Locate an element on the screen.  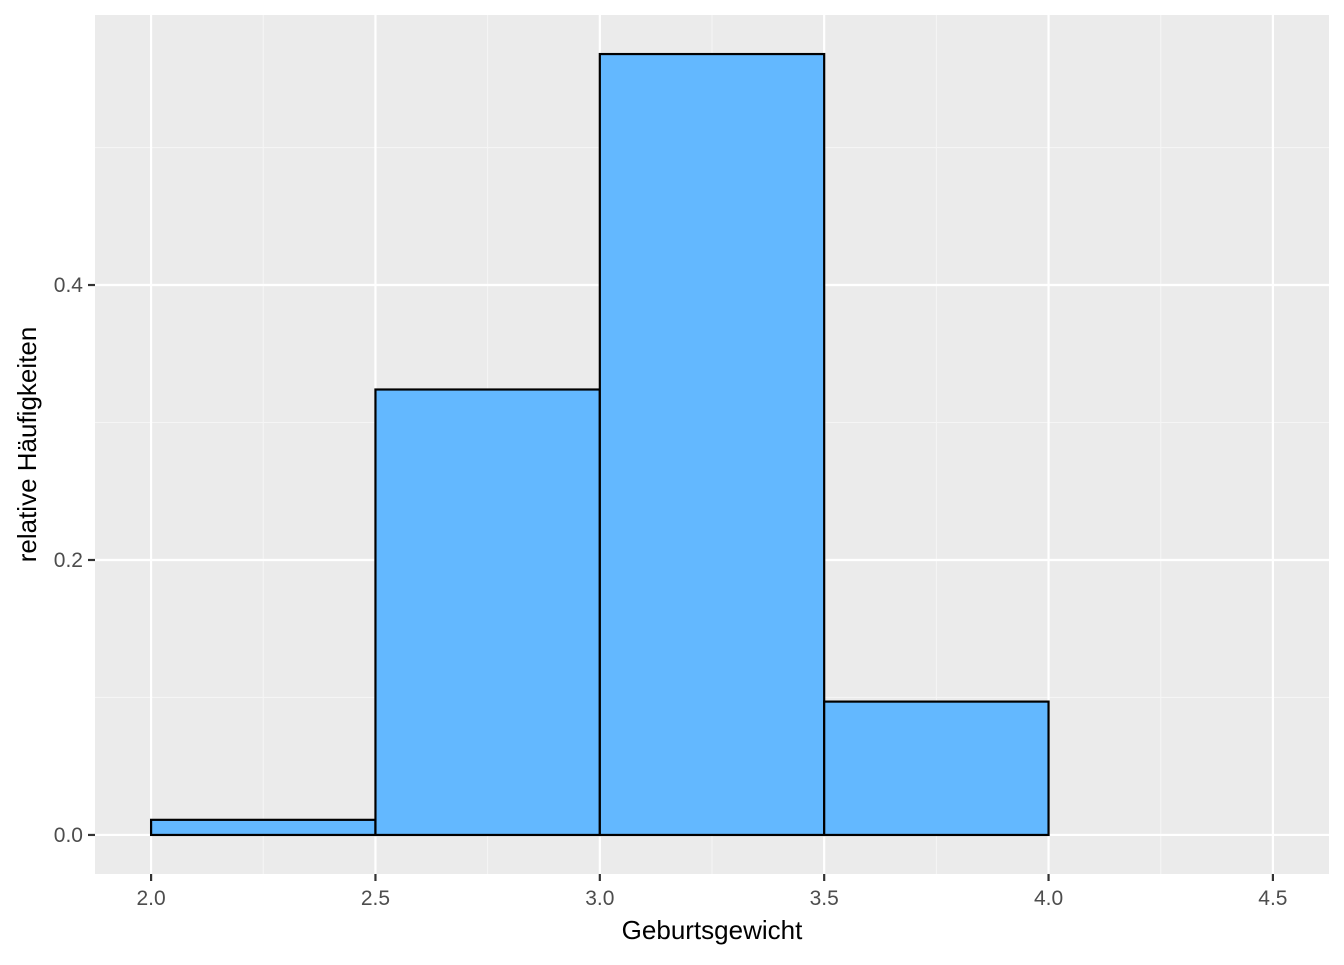
x-tick-label: 2.0 is located at coordinates (150, 898).